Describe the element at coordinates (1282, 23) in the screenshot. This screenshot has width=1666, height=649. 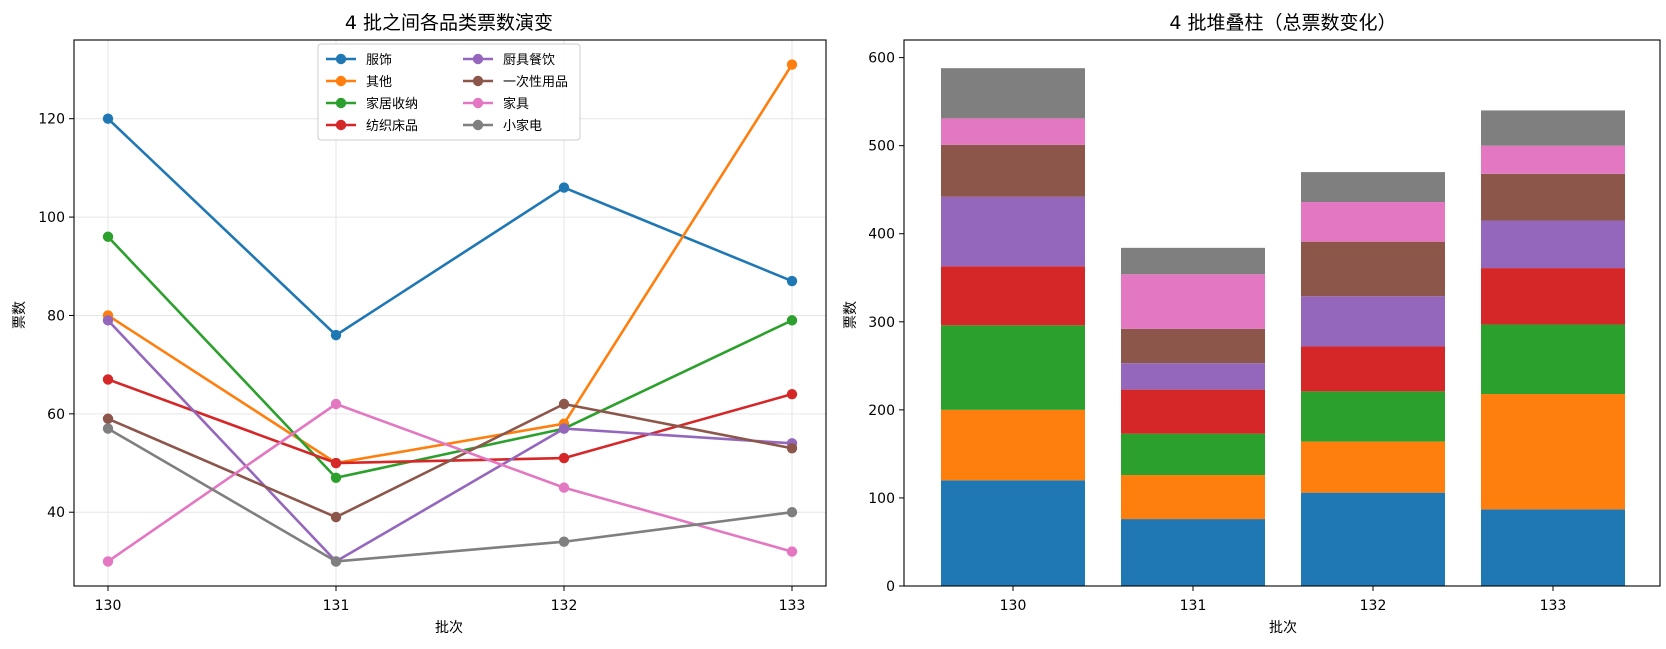
I see `bar-chart-title: 4 批堆叠柱（总票数变化）` at that location.